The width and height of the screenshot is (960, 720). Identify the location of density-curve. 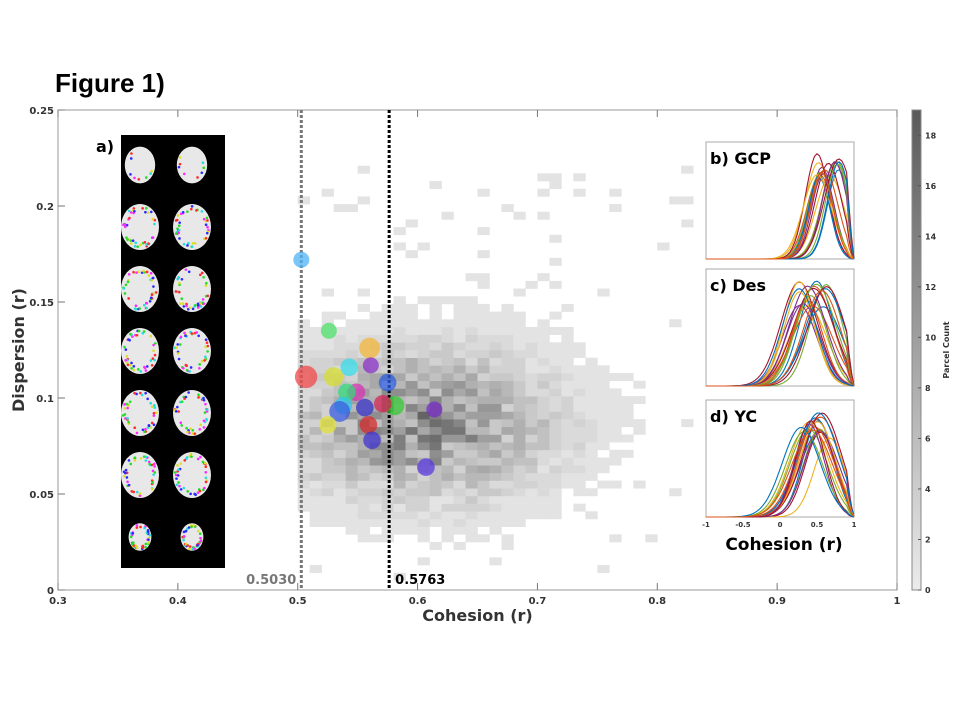
(780, 473).